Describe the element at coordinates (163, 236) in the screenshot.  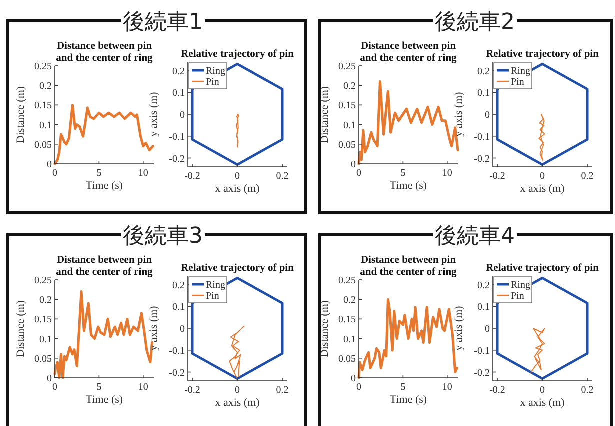
I see `chart-subtitle: 後続車3` at that location.